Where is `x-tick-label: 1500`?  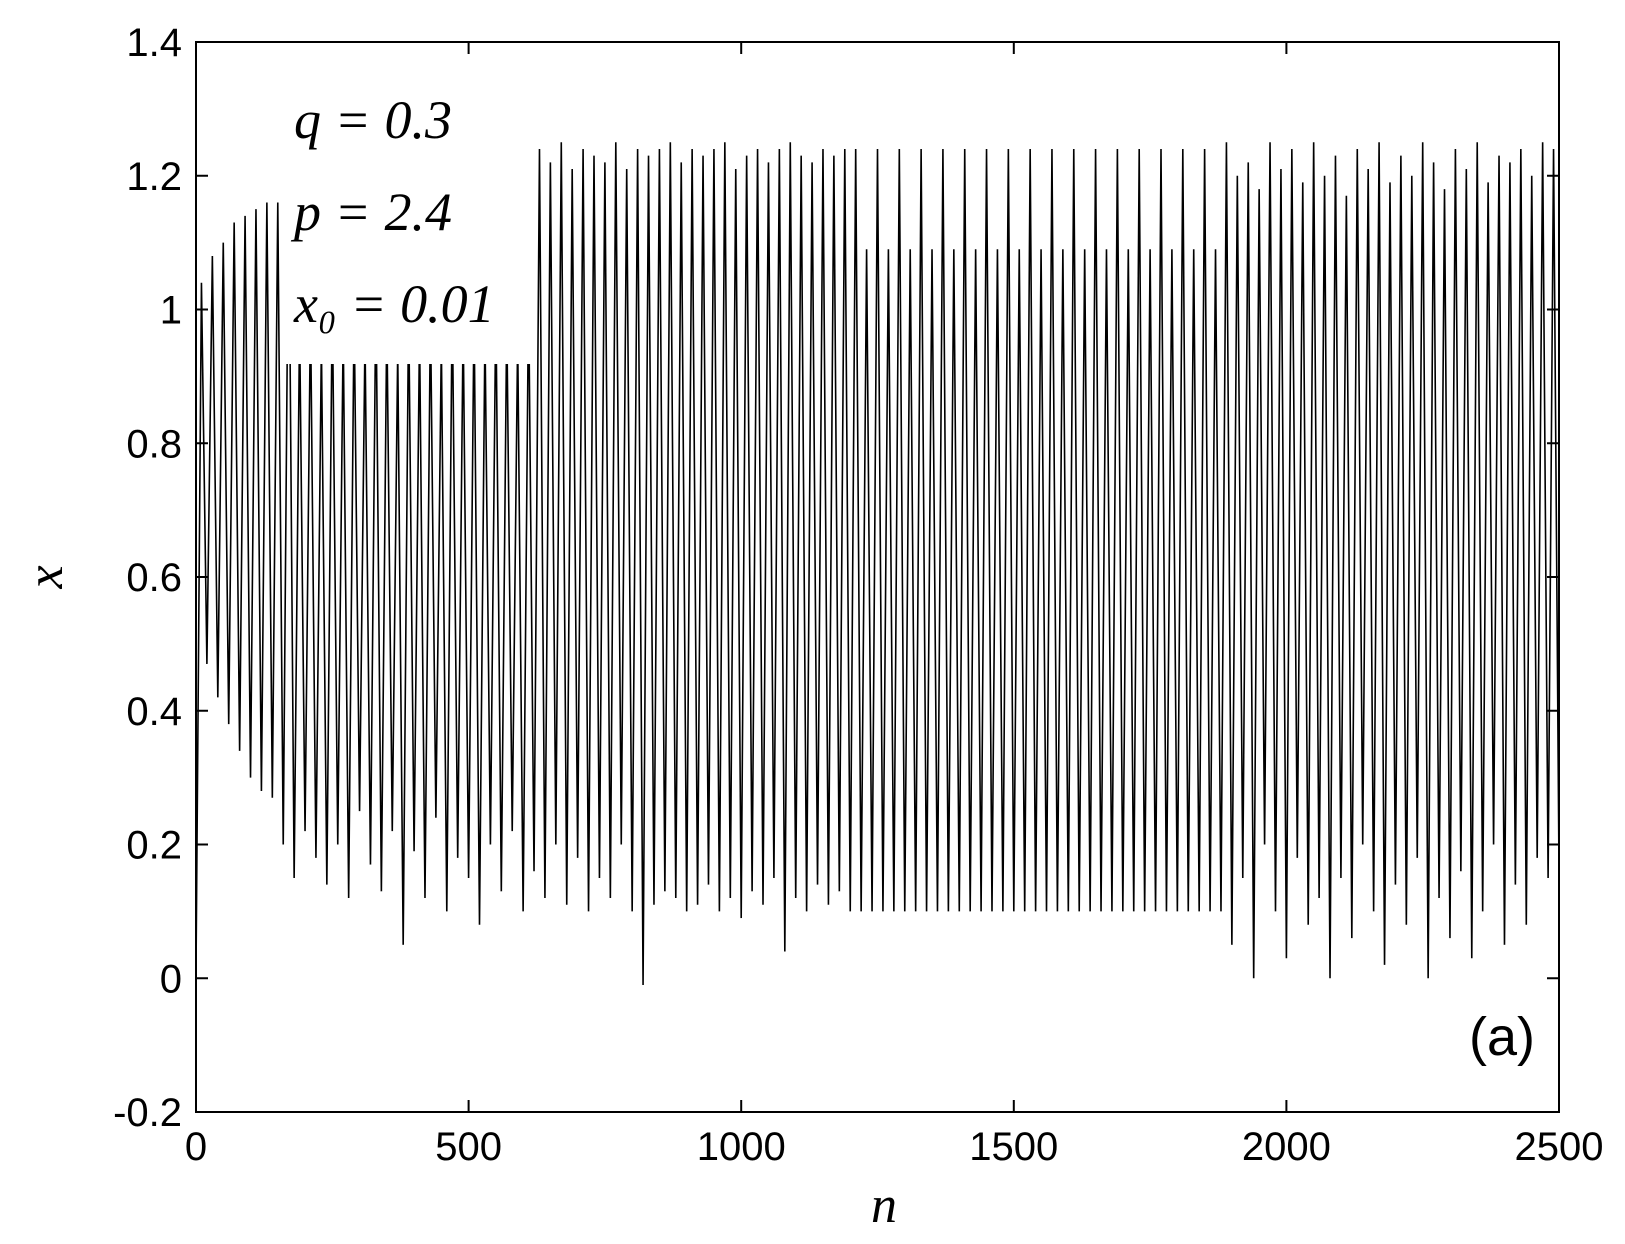
x-tick-label: 1500 is located at coordinates (1013, 1147).